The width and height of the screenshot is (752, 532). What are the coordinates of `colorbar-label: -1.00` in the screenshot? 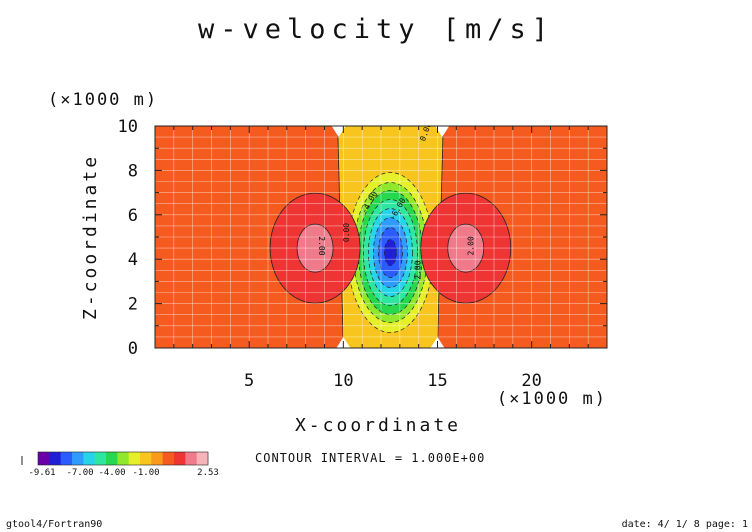 It's located at (145, 473).